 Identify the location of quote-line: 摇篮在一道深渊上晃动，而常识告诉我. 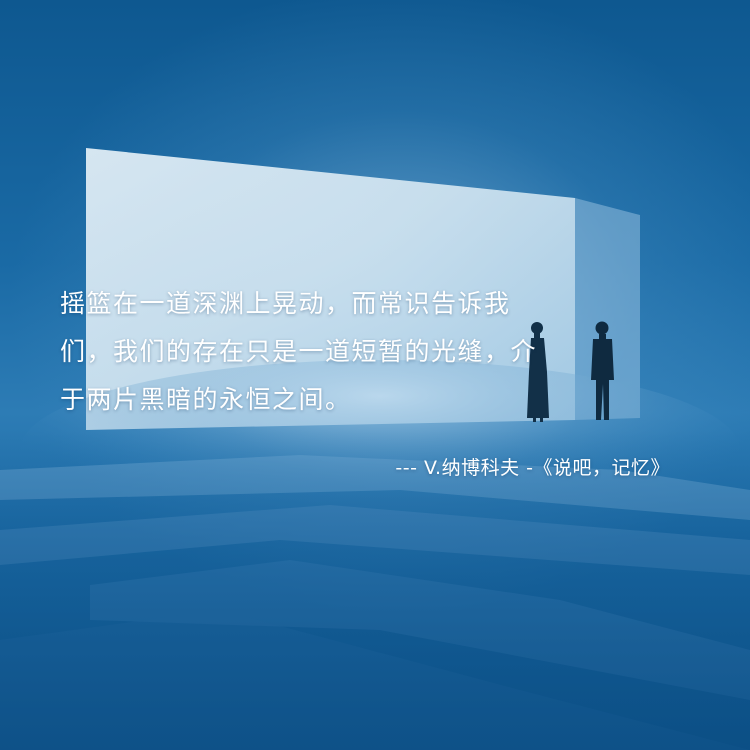
(285, 303).